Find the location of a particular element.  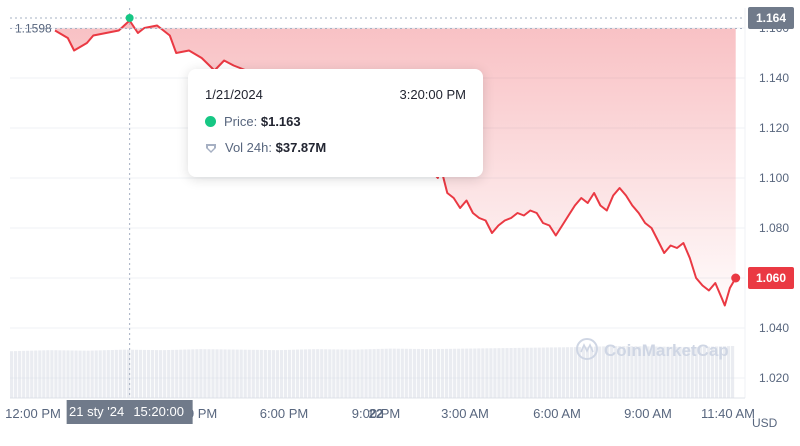

volume-shield-icon is located at coordinates (211, 148).